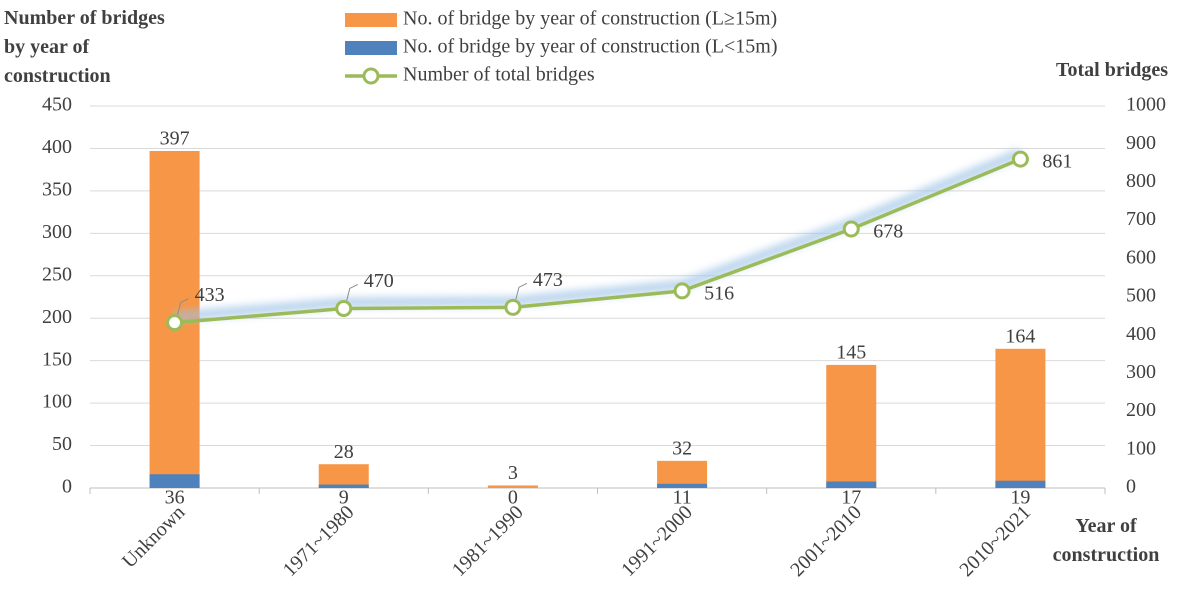 The height and width of the screenshot is (593, 1204). I want to click on y-tick-label: 0, so click(67, 487).